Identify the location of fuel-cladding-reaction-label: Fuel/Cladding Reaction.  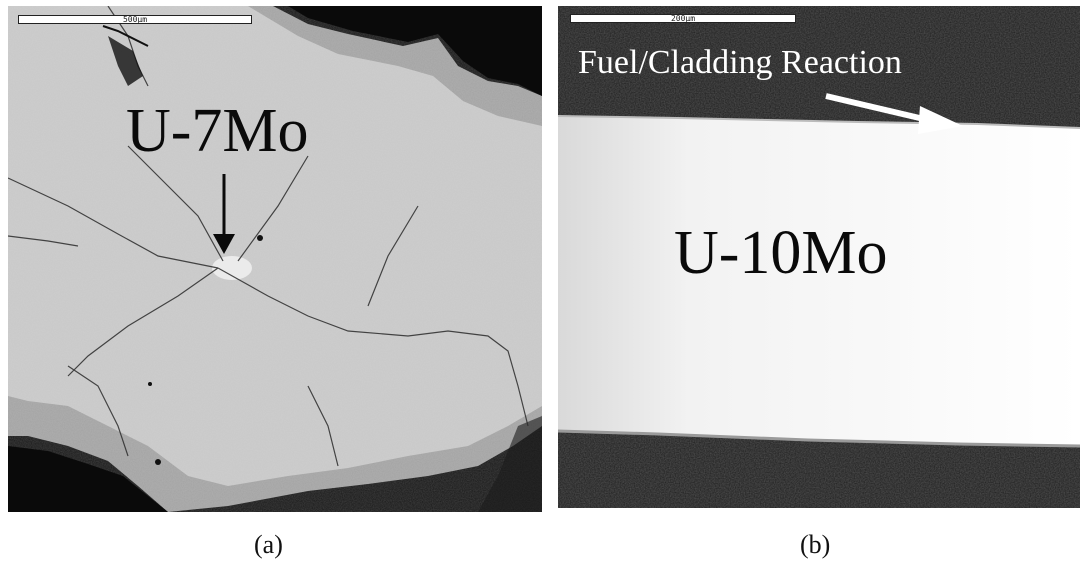
(740, 62).